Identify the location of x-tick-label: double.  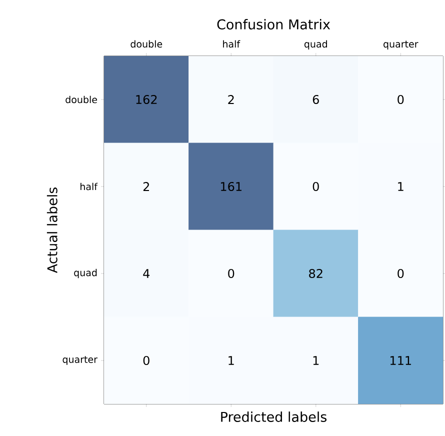
(146, 44).